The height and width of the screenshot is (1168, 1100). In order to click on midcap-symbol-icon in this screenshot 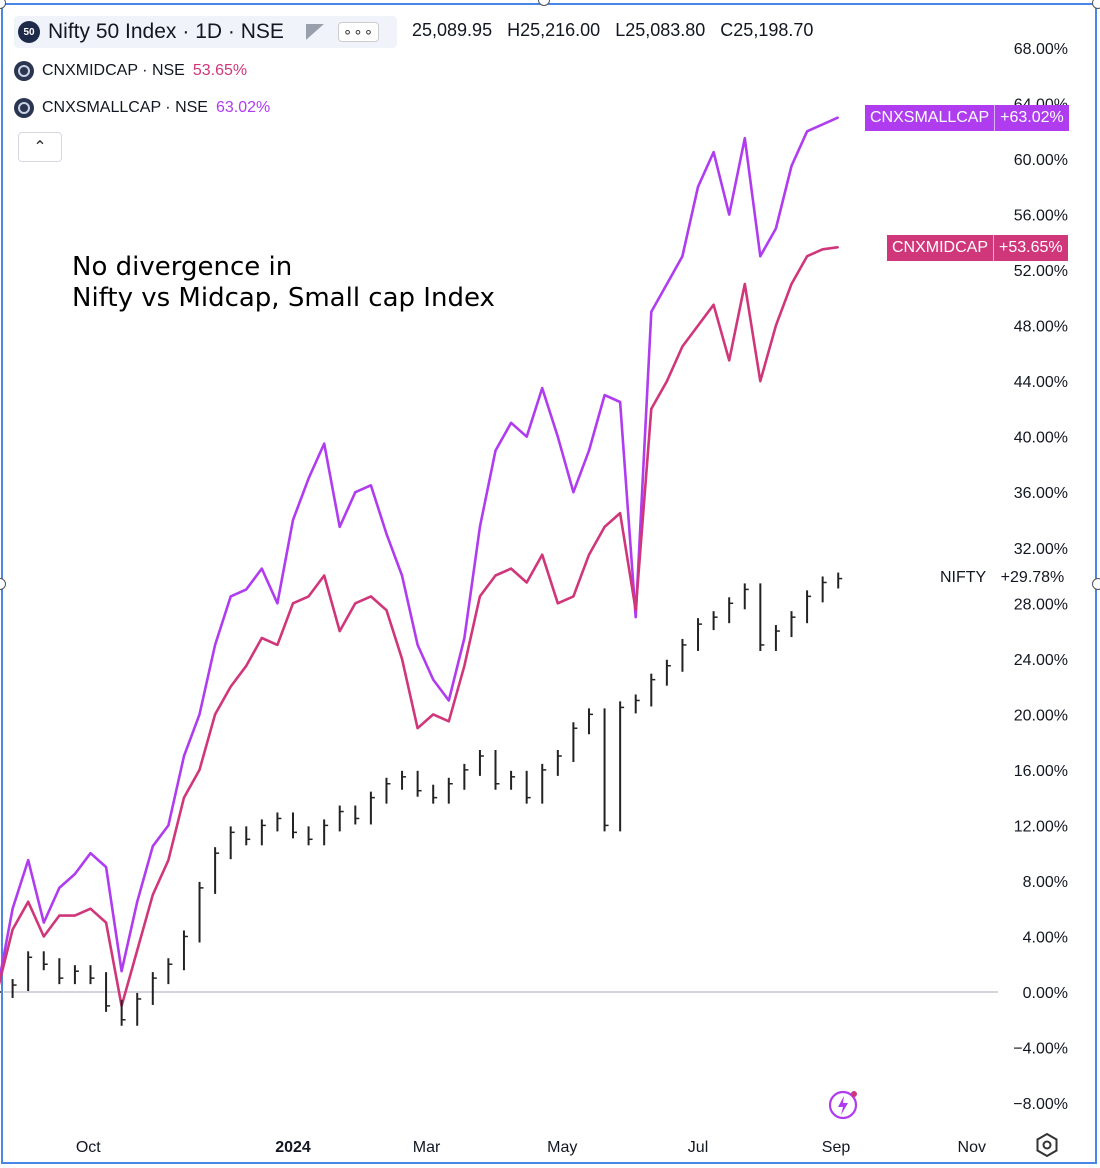, I will do `click(24, 71)`.